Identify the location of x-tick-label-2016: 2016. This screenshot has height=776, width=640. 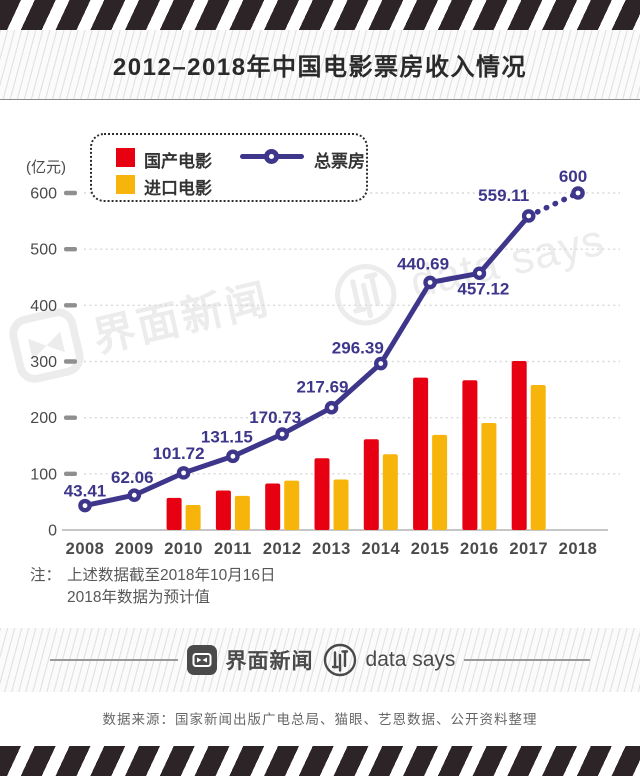
(479, 549).